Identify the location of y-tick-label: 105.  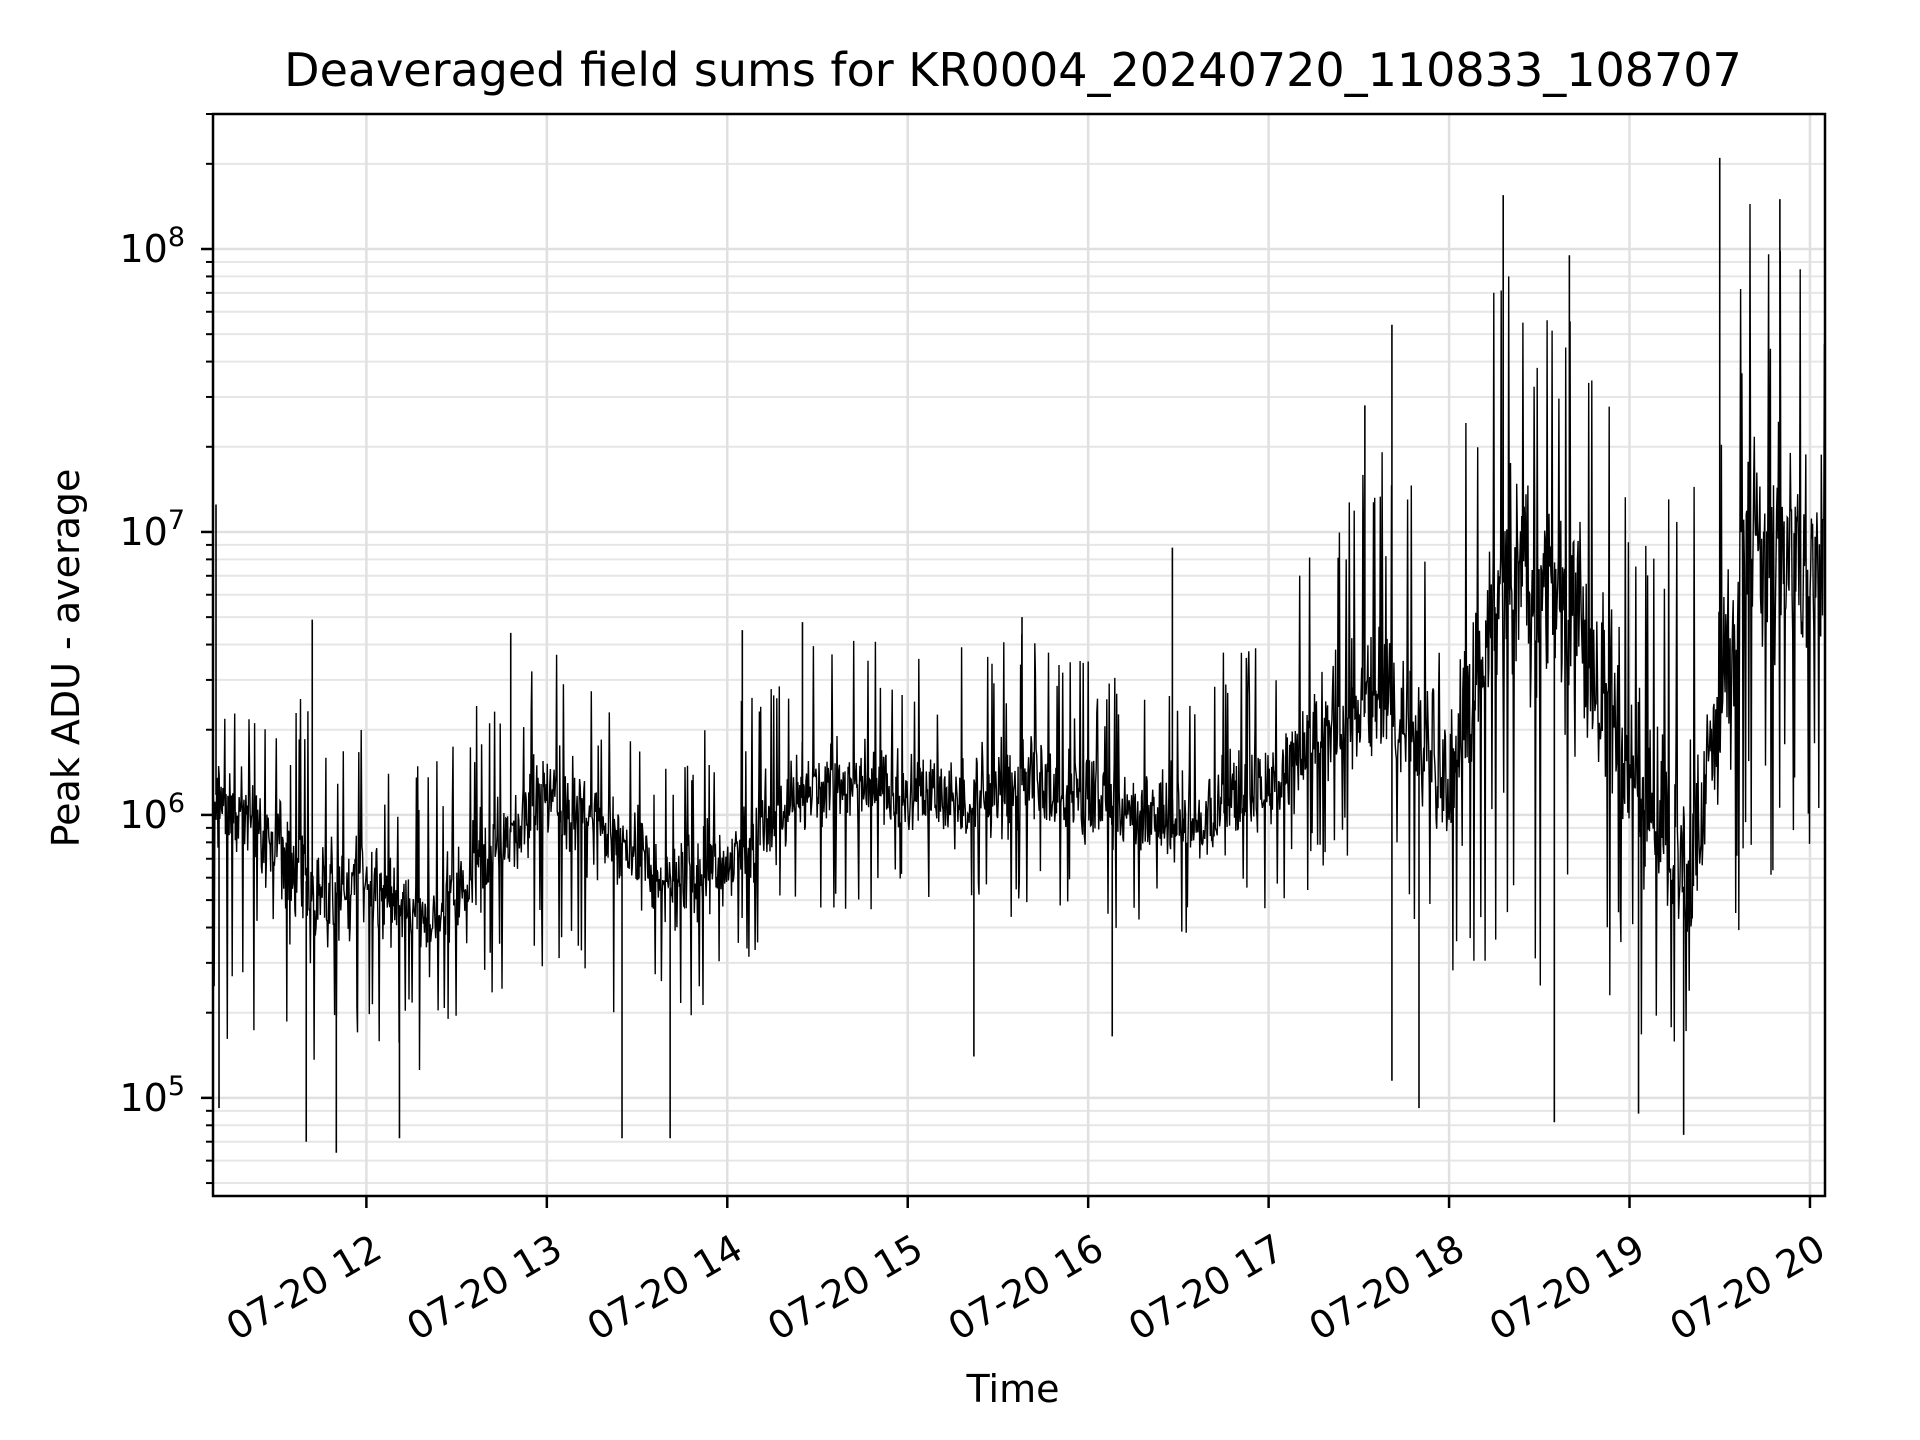
(152, 1095).